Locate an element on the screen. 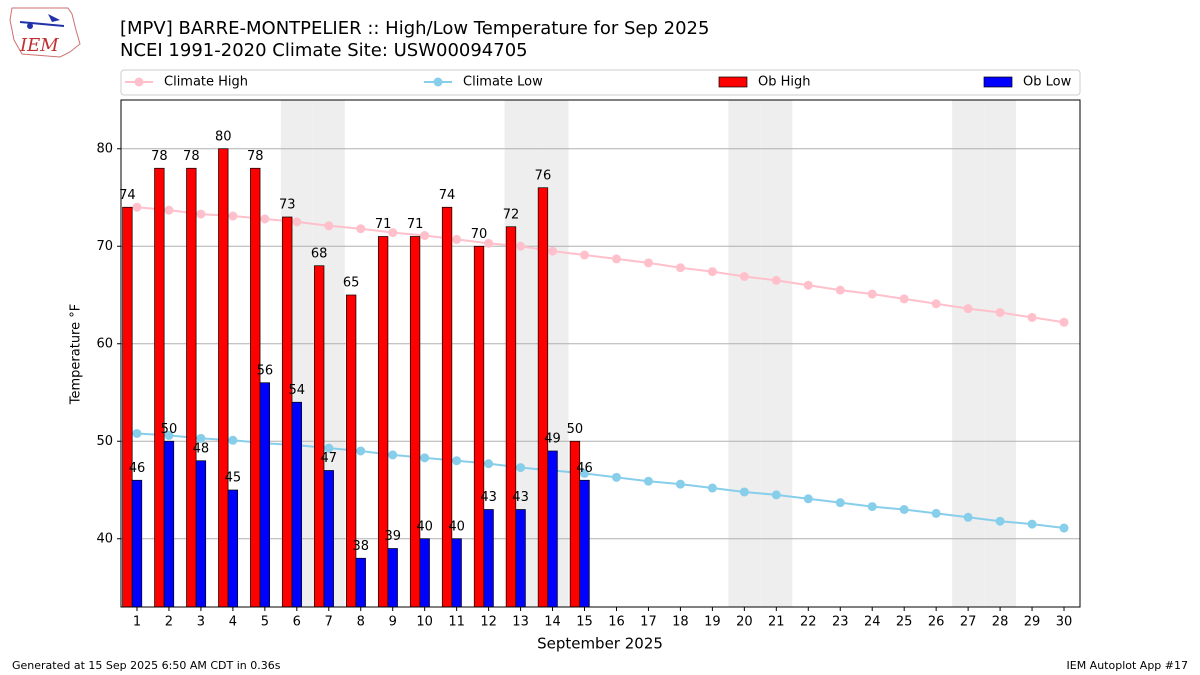  x-tick-label: 23 is located at coordinates (840, 622).